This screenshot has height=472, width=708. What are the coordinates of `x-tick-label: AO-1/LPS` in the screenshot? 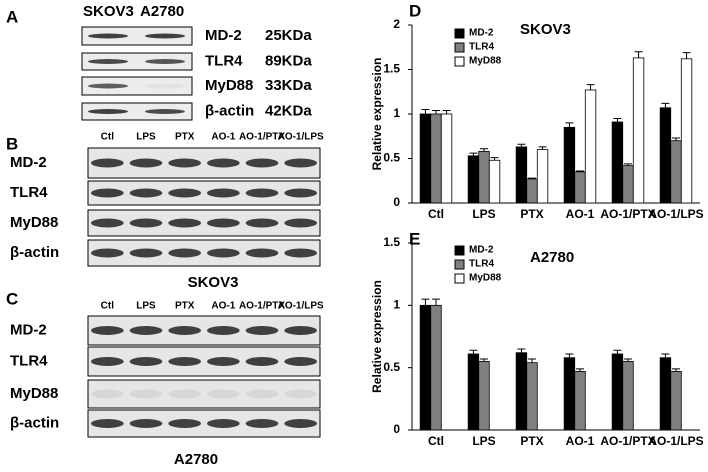 It's located at (675, 441).